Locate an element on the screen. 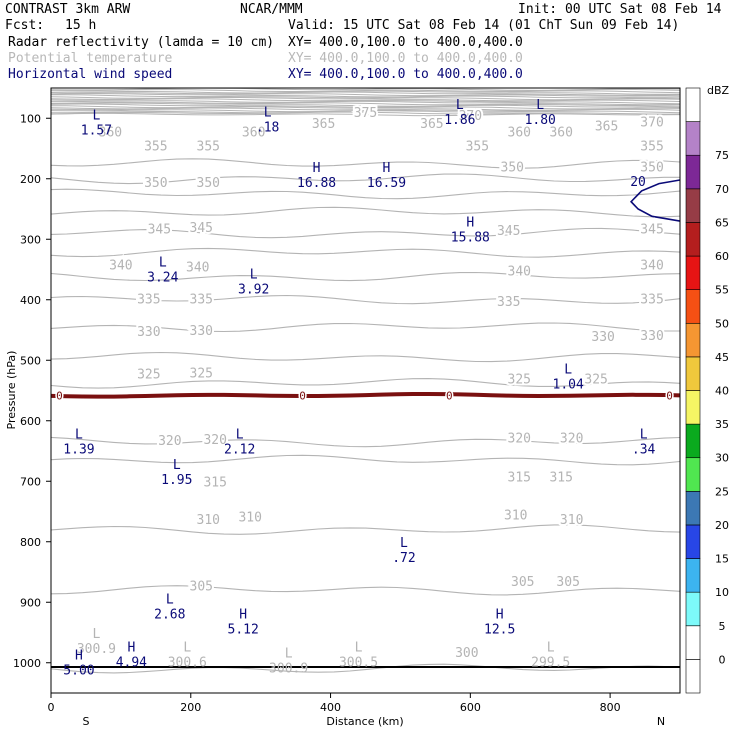 The image size is (740, 740). wind-contours: 20 is located at coordinates (654, 198).